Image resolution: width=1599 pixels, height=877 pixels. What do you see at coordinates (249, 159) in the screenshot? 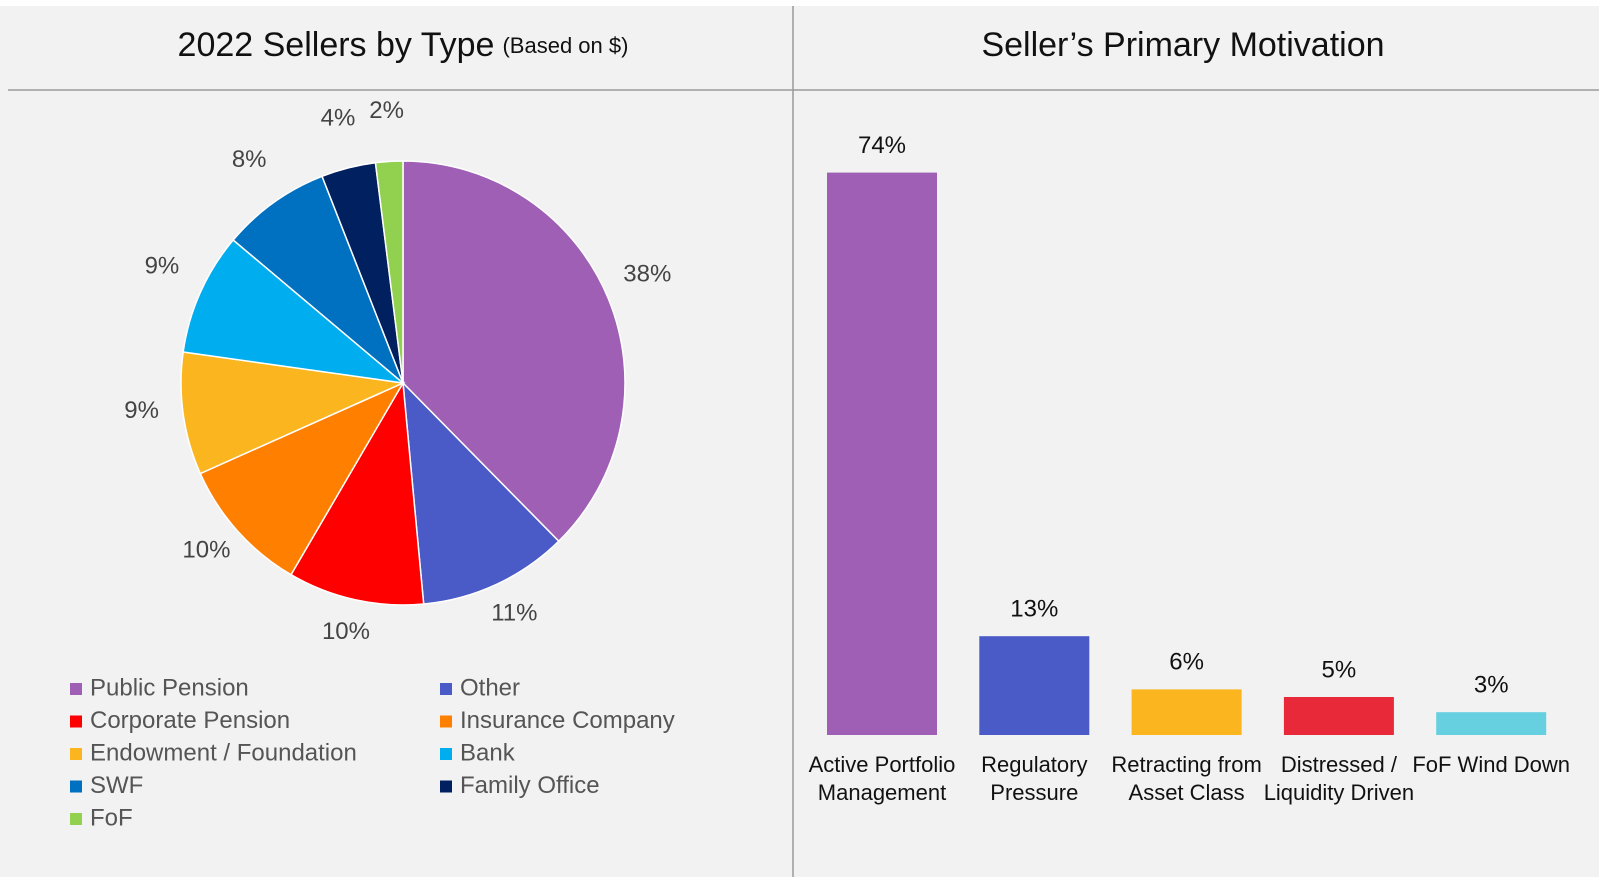
I see `slice-label: 8%` at bounding box center [249, 159].